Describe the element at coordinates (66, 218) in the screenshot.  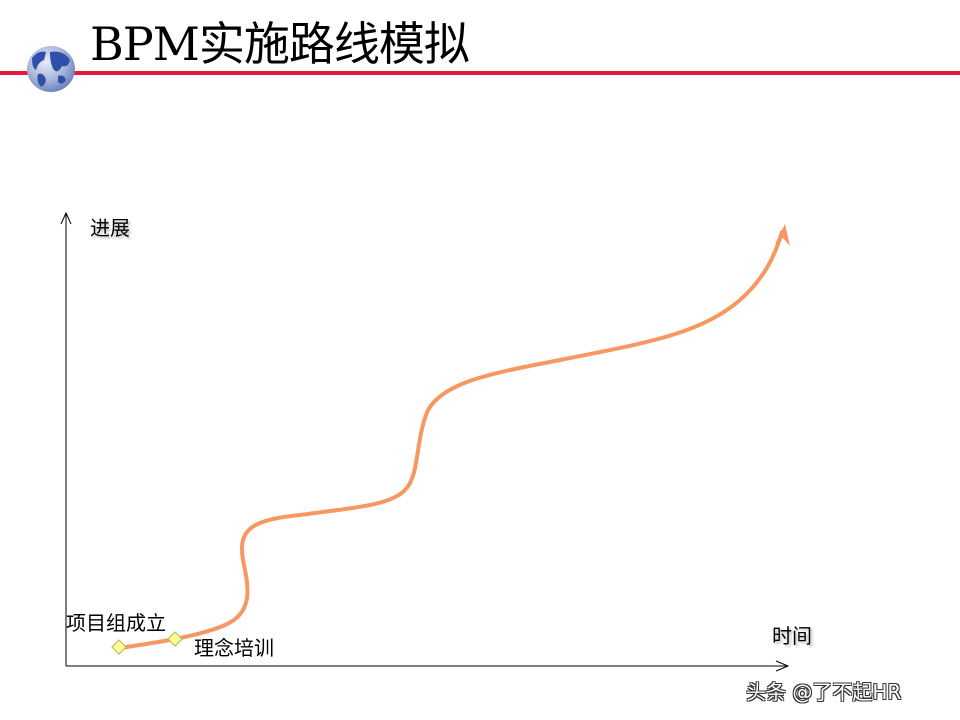
I see `y-axis-arrow-icon` at that location.